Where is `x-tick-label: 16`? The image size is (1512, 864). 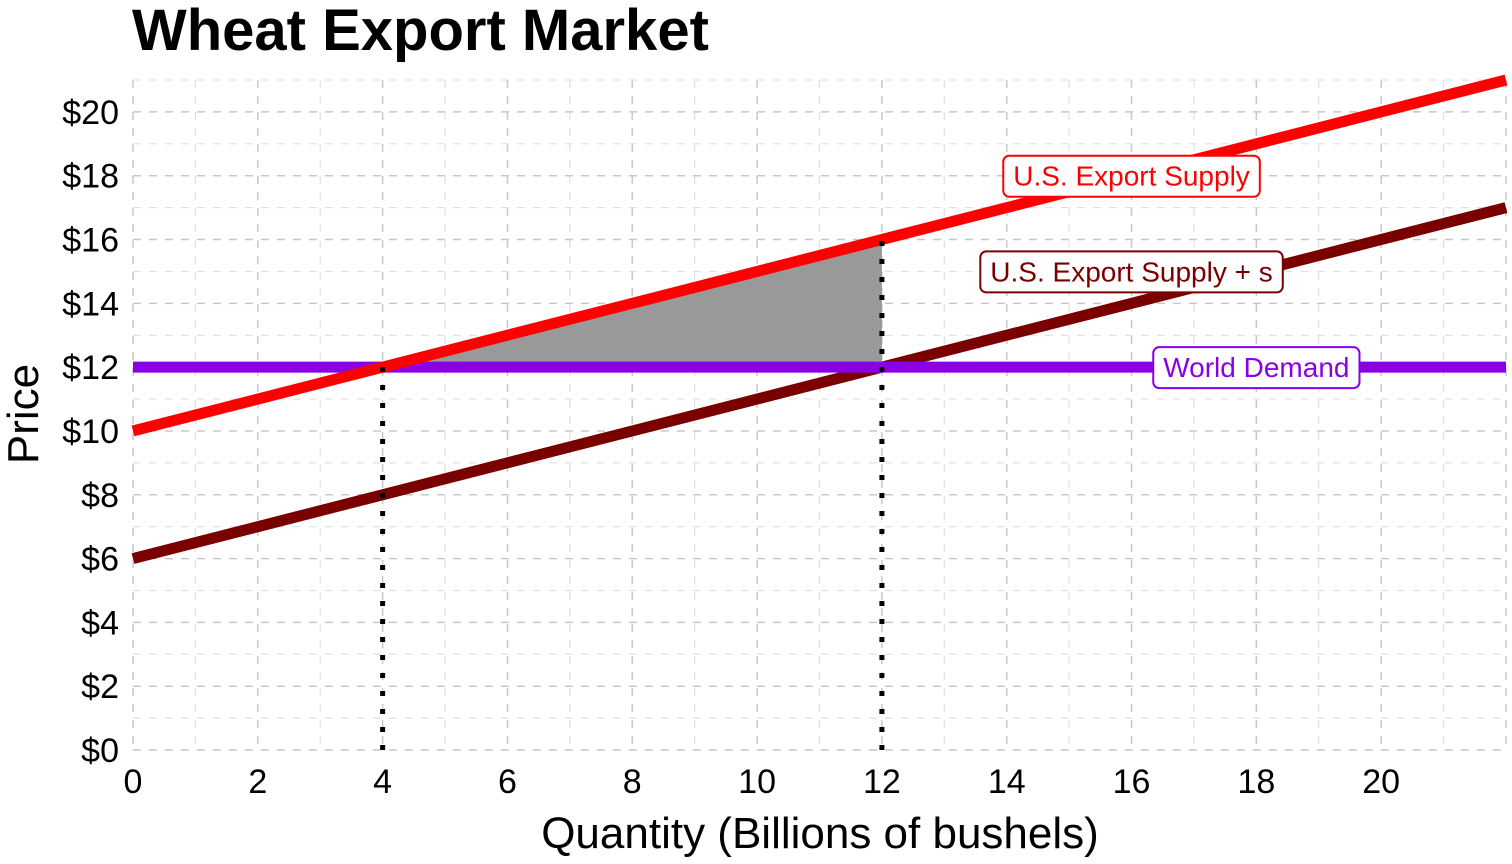
x-tick-label: 16 is located at coordinates (1132, 782).